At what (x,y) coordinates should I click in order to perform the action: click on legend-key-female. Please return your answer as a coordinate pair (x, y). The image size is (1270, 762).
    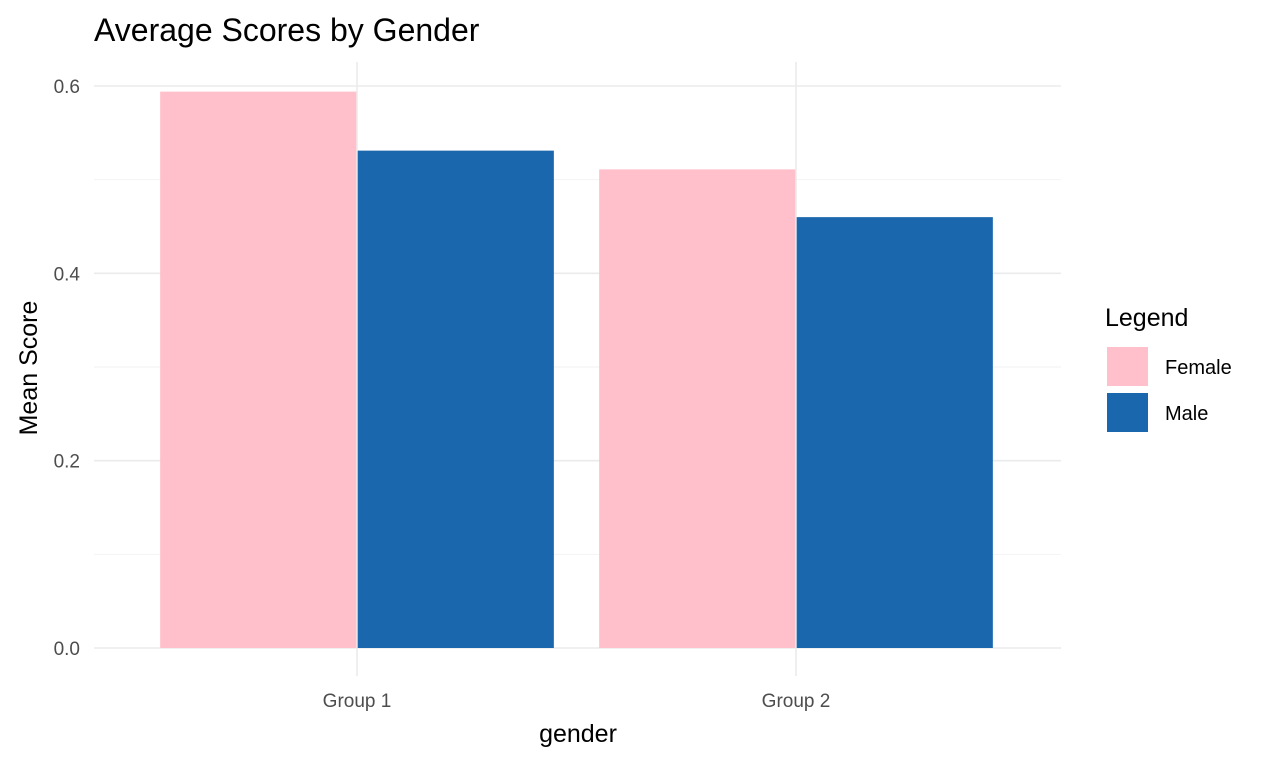
    Looking at the image, I should click on (1127, 366).